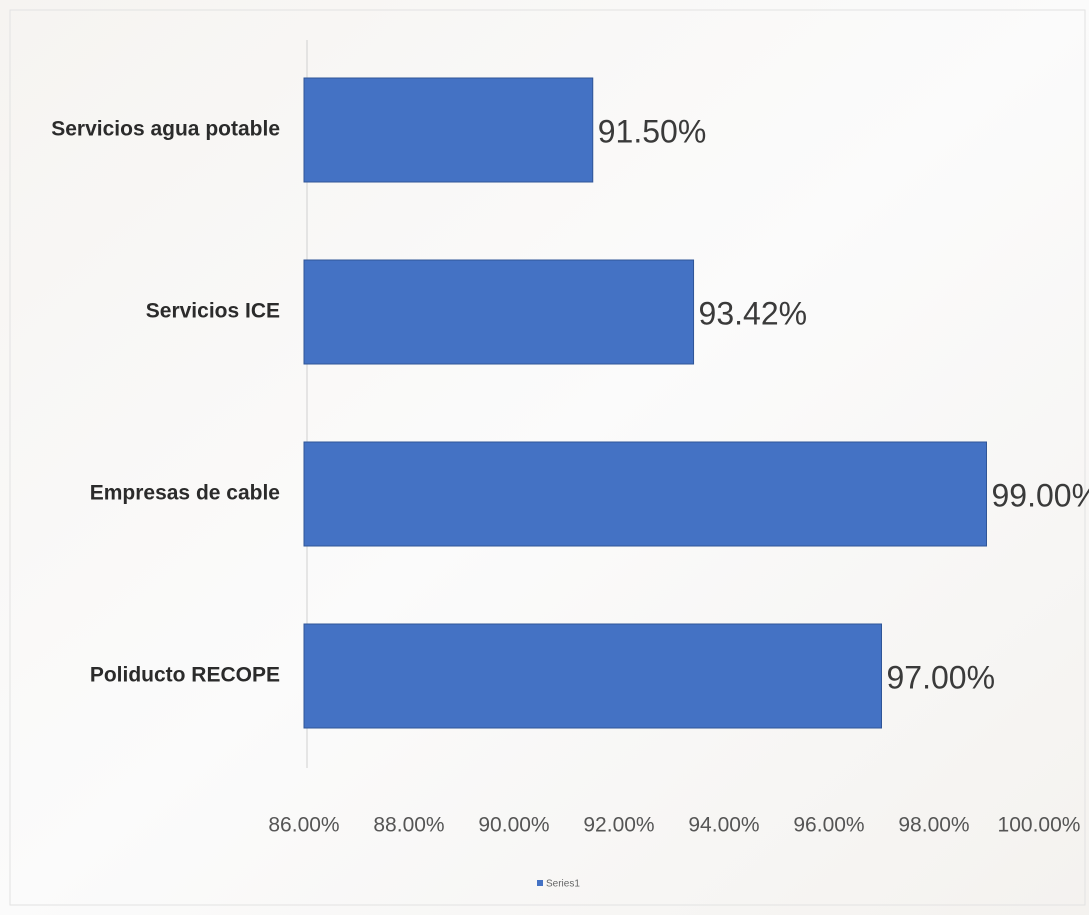 The width and height of the screenshot is (1089, 915). I want to click on value-label: 91.50%, so click(652, 131).